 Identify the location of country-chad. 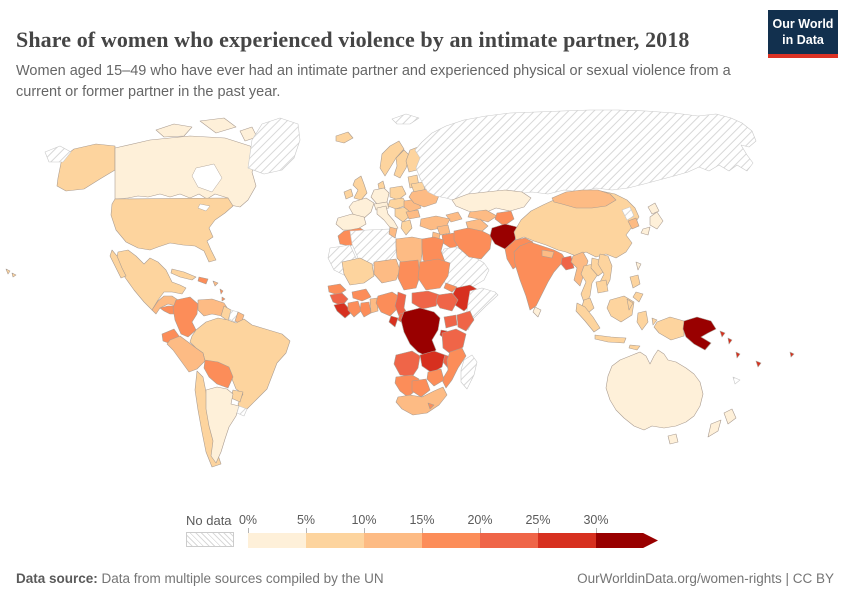
(409, 275).